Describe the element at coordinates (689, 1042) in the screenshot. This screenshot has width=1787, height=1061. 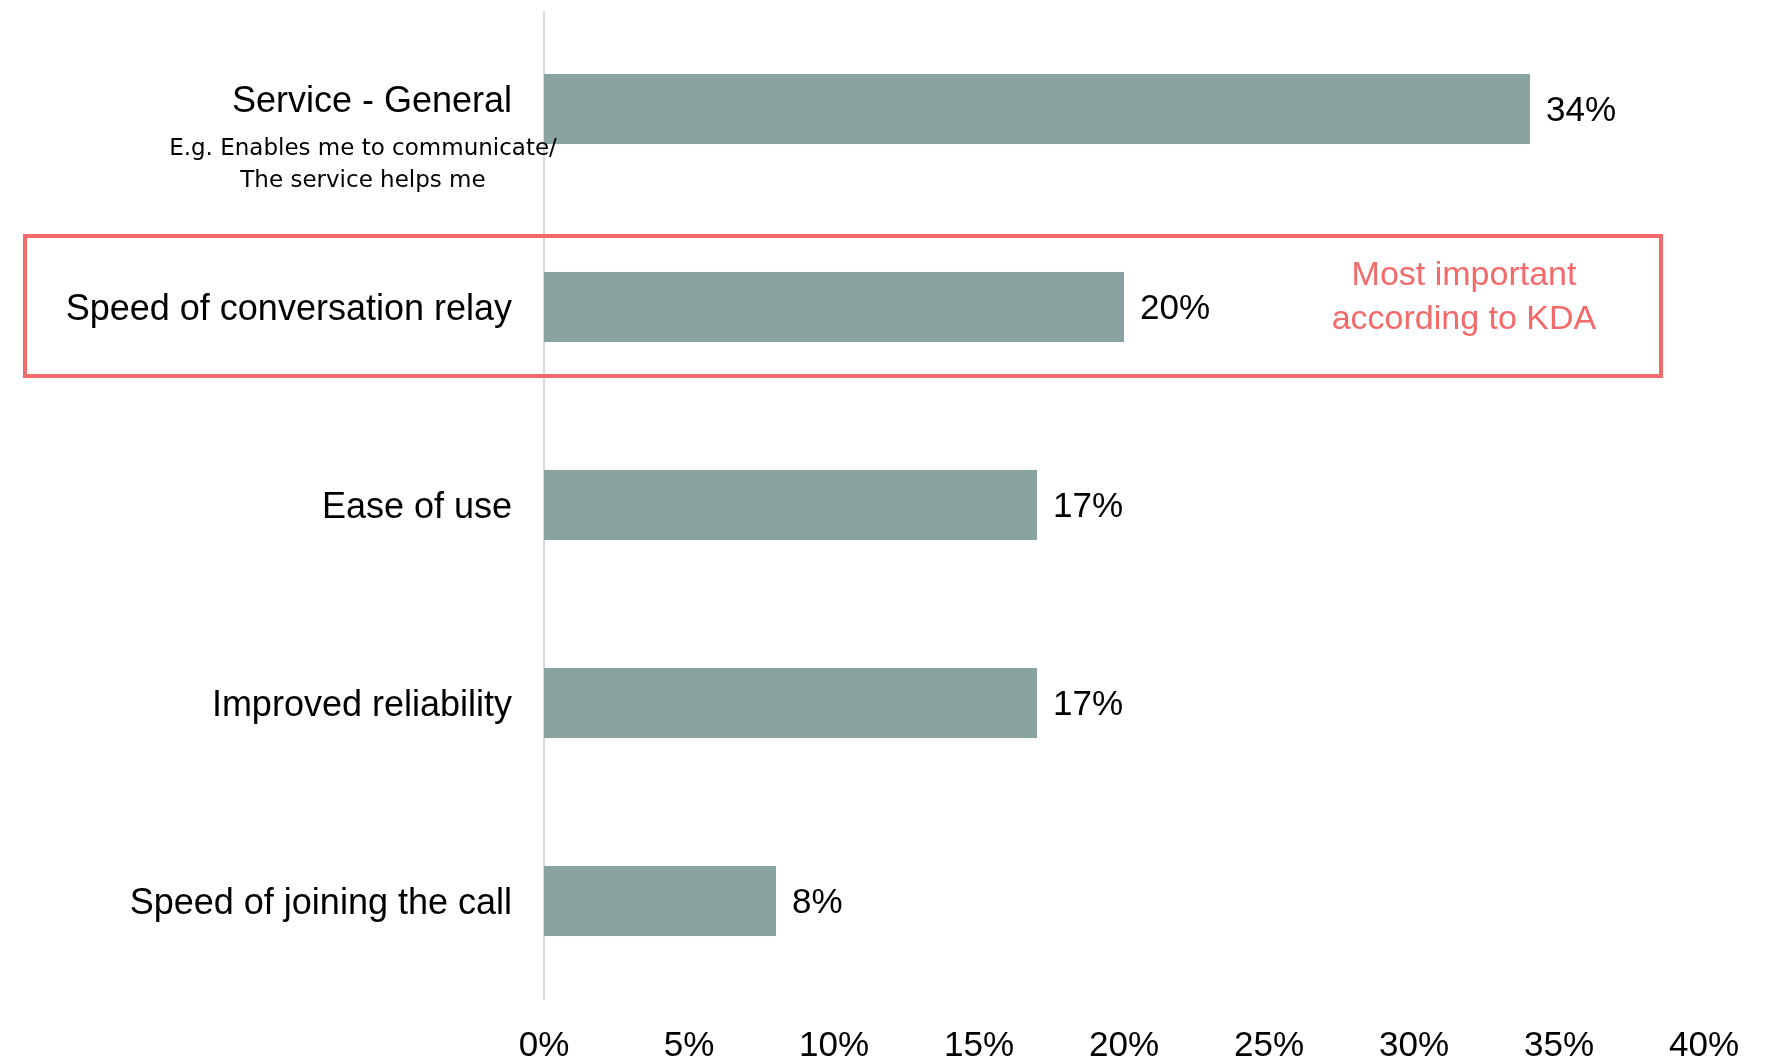
I see `x-tick-label: 5%` at that location.